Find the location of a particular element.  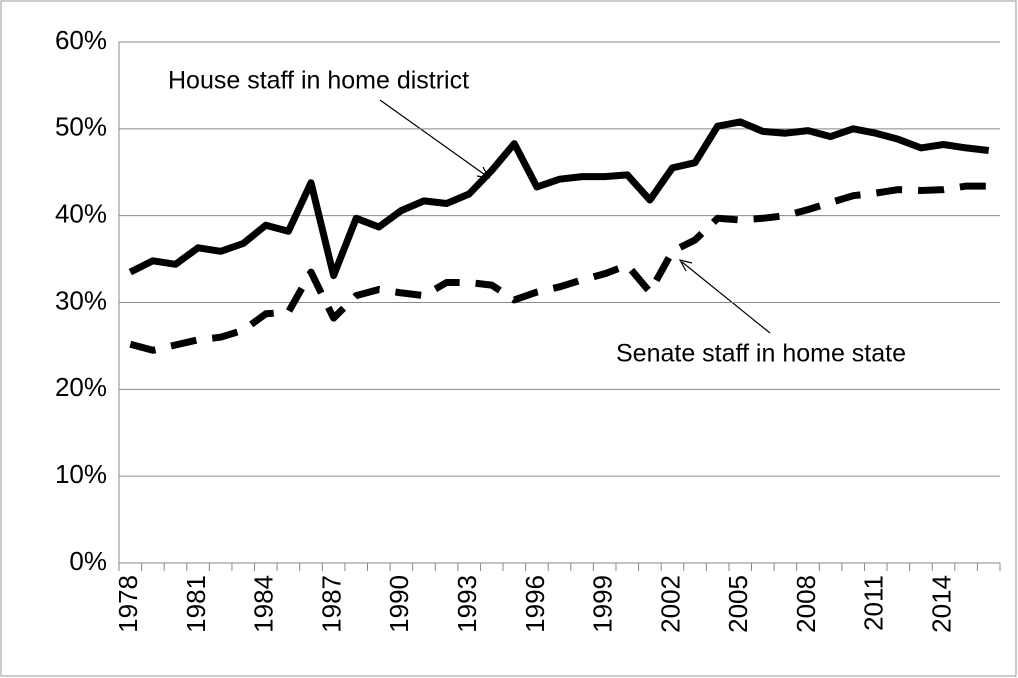

y-tick-label: 60% is located at coordinates (81, 40).